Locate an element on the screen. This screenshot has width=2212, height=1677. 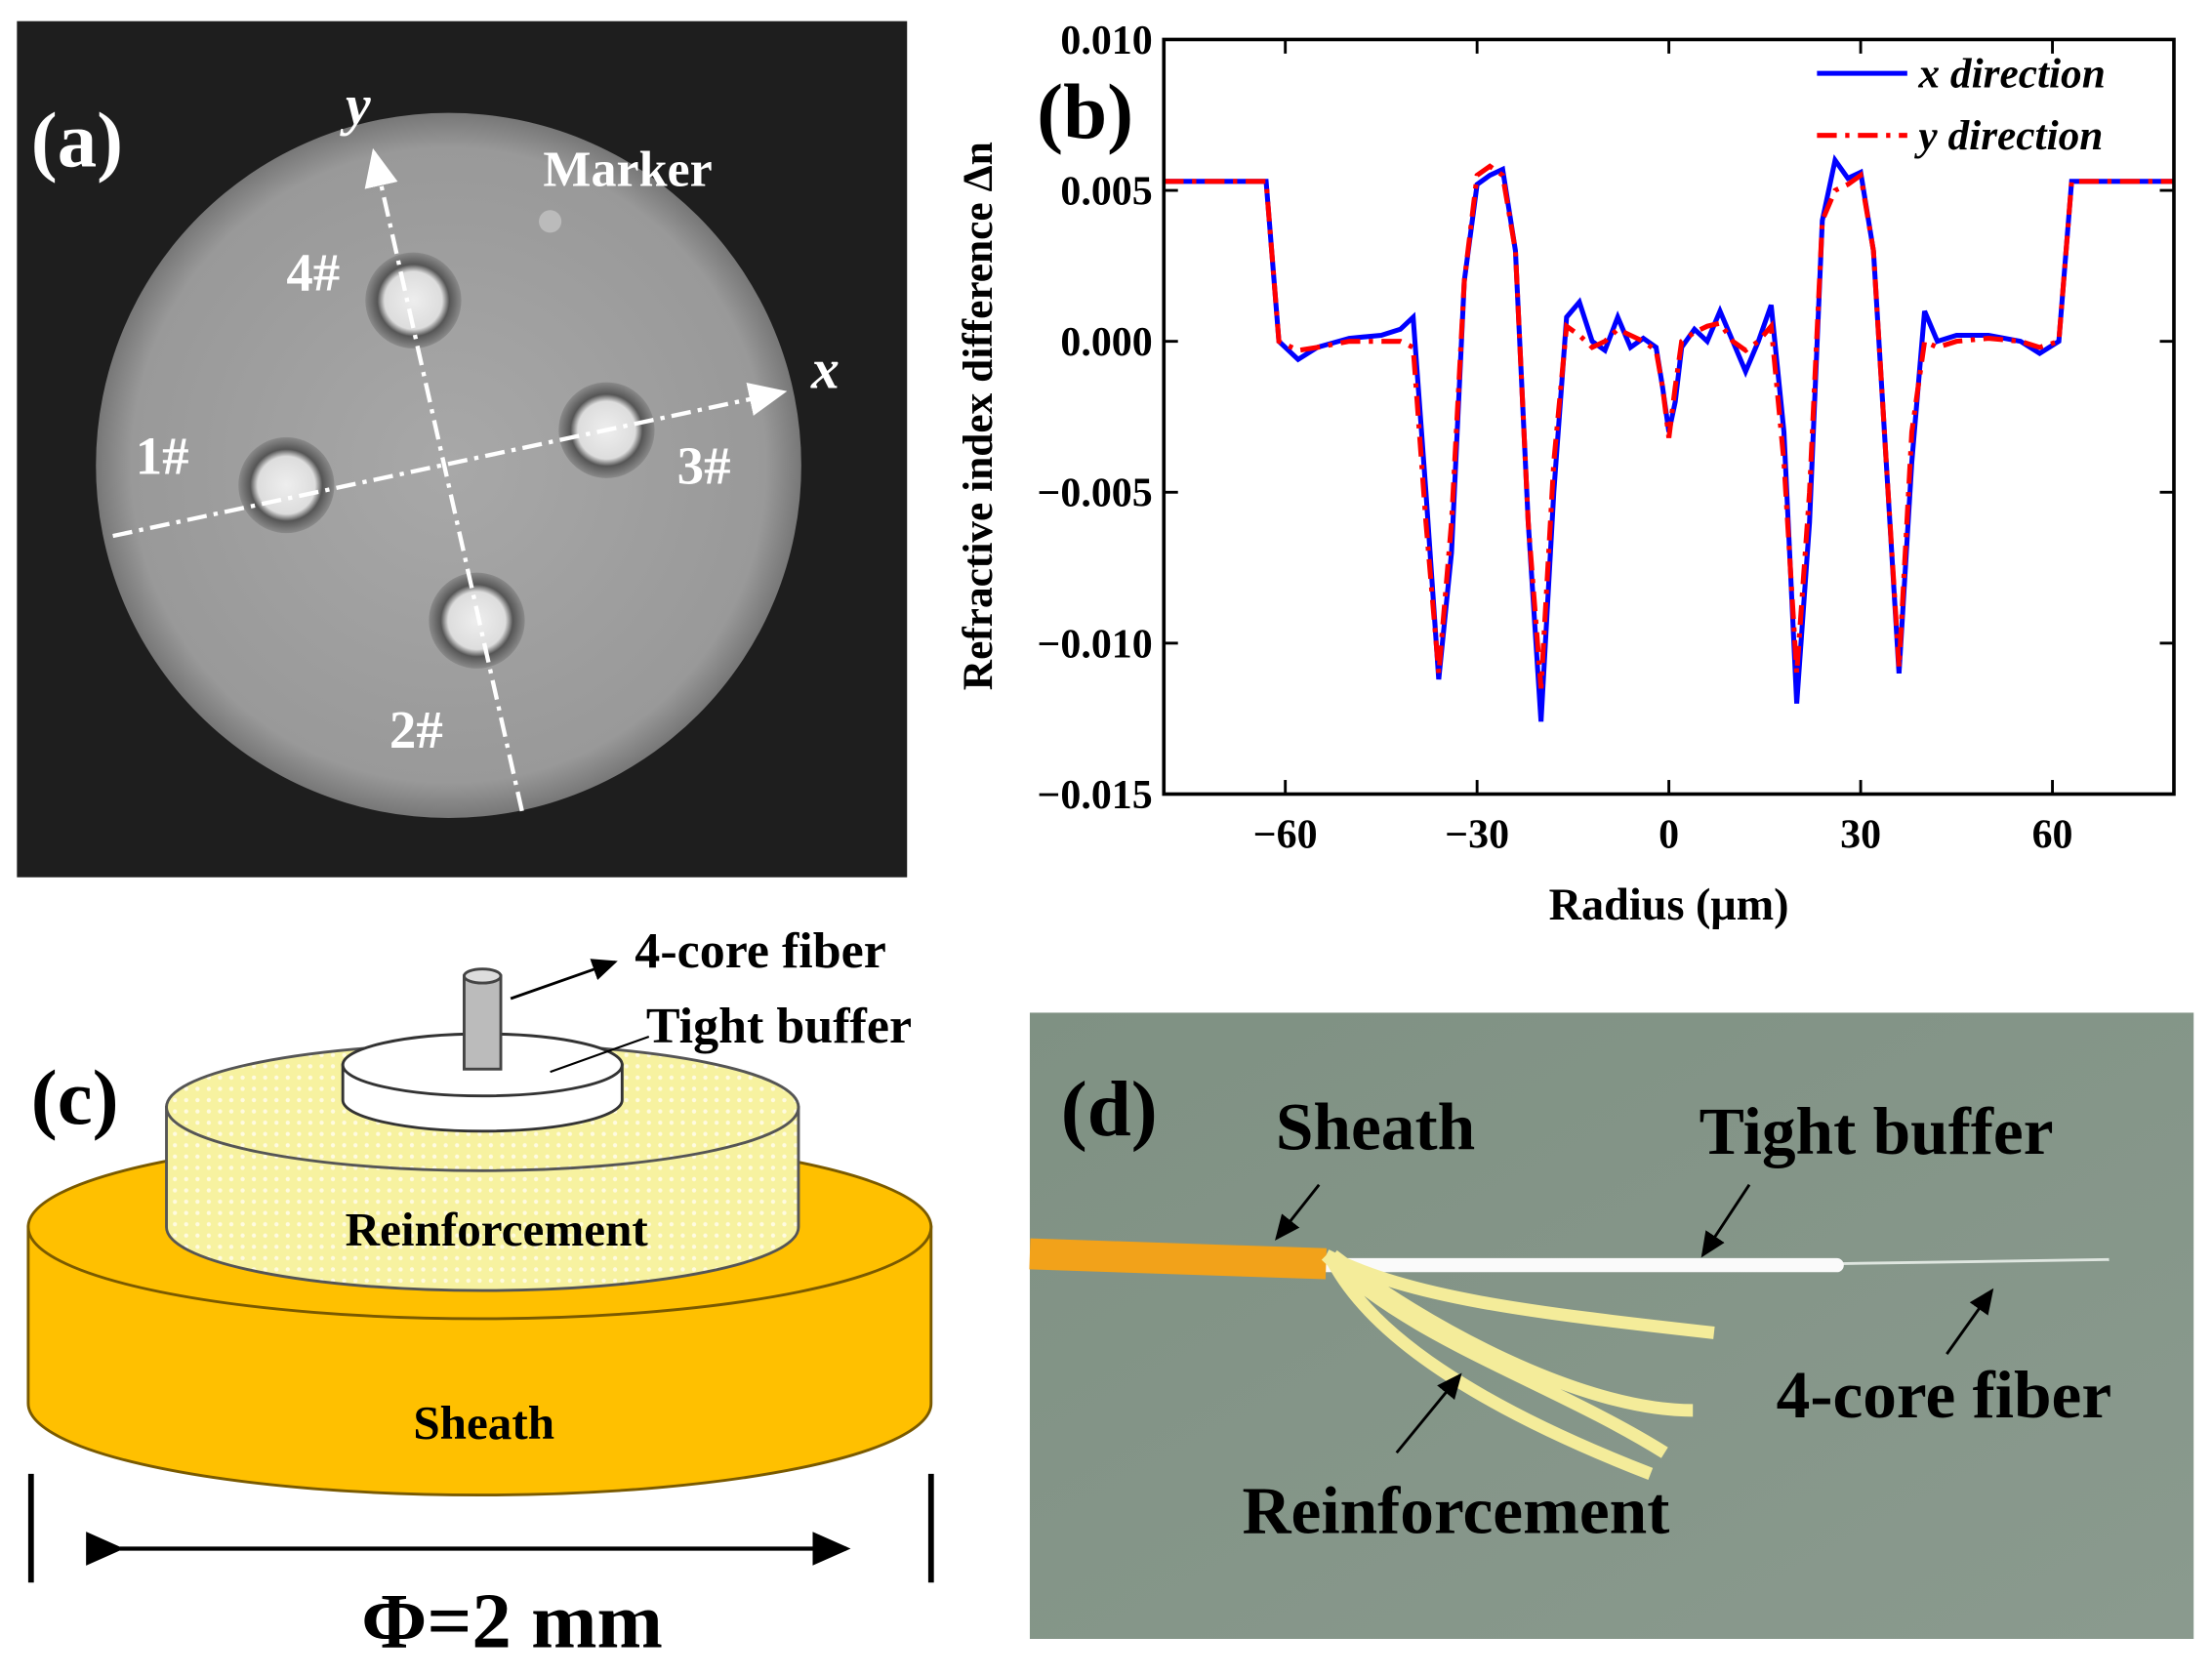
x-tick-label: 30 is located at coordinates (1860, 834).